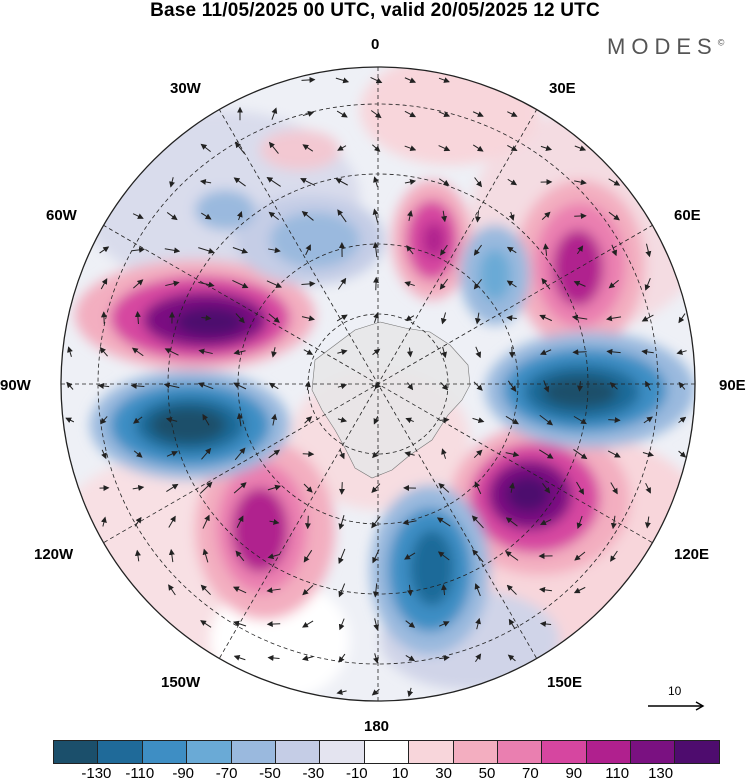 This screenshot has height=783, width=750. Describe the element at coordinates (226, 773) in the screenshot. I see `colorbar-tick-label: -70` at that location.